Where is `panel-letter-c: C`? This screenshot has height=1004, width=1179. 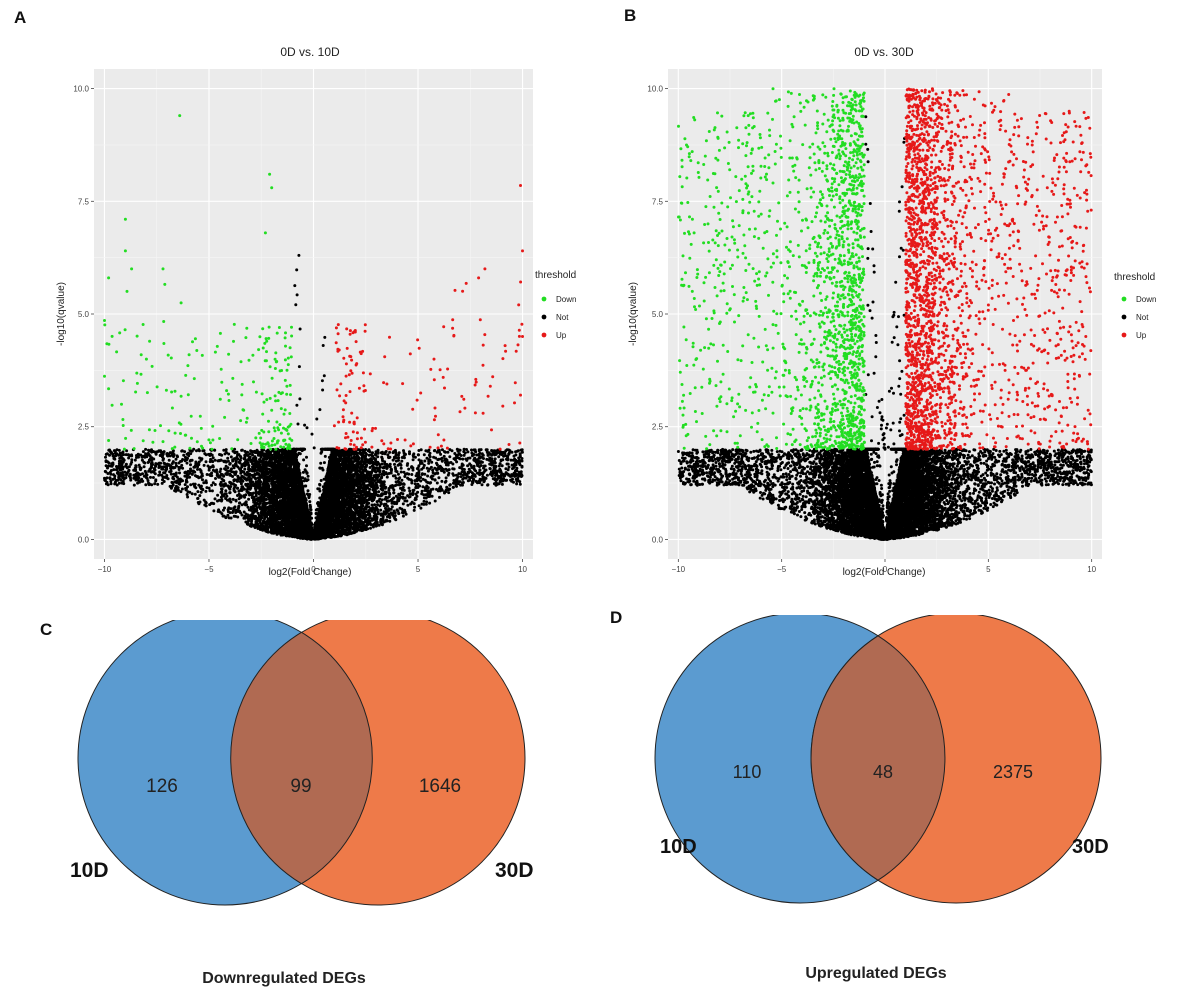
panel-letter-c: C is located at coordinates (46, 630).